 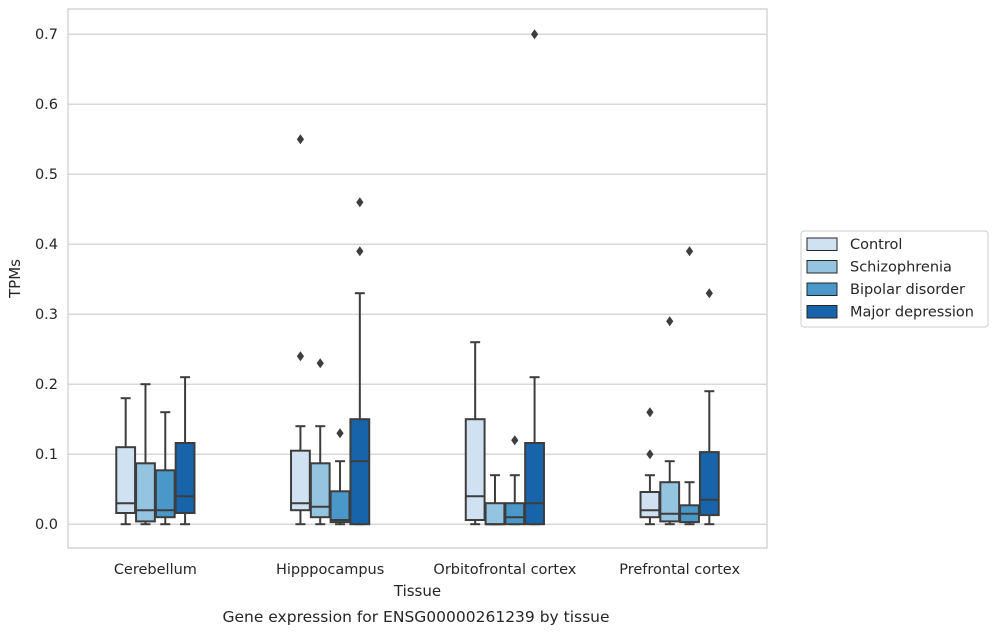 What do you see at coordinates (907, 290) in the screenshot?
I see `legend-label: Bipolar disorder` at bounding box center [907, 290].